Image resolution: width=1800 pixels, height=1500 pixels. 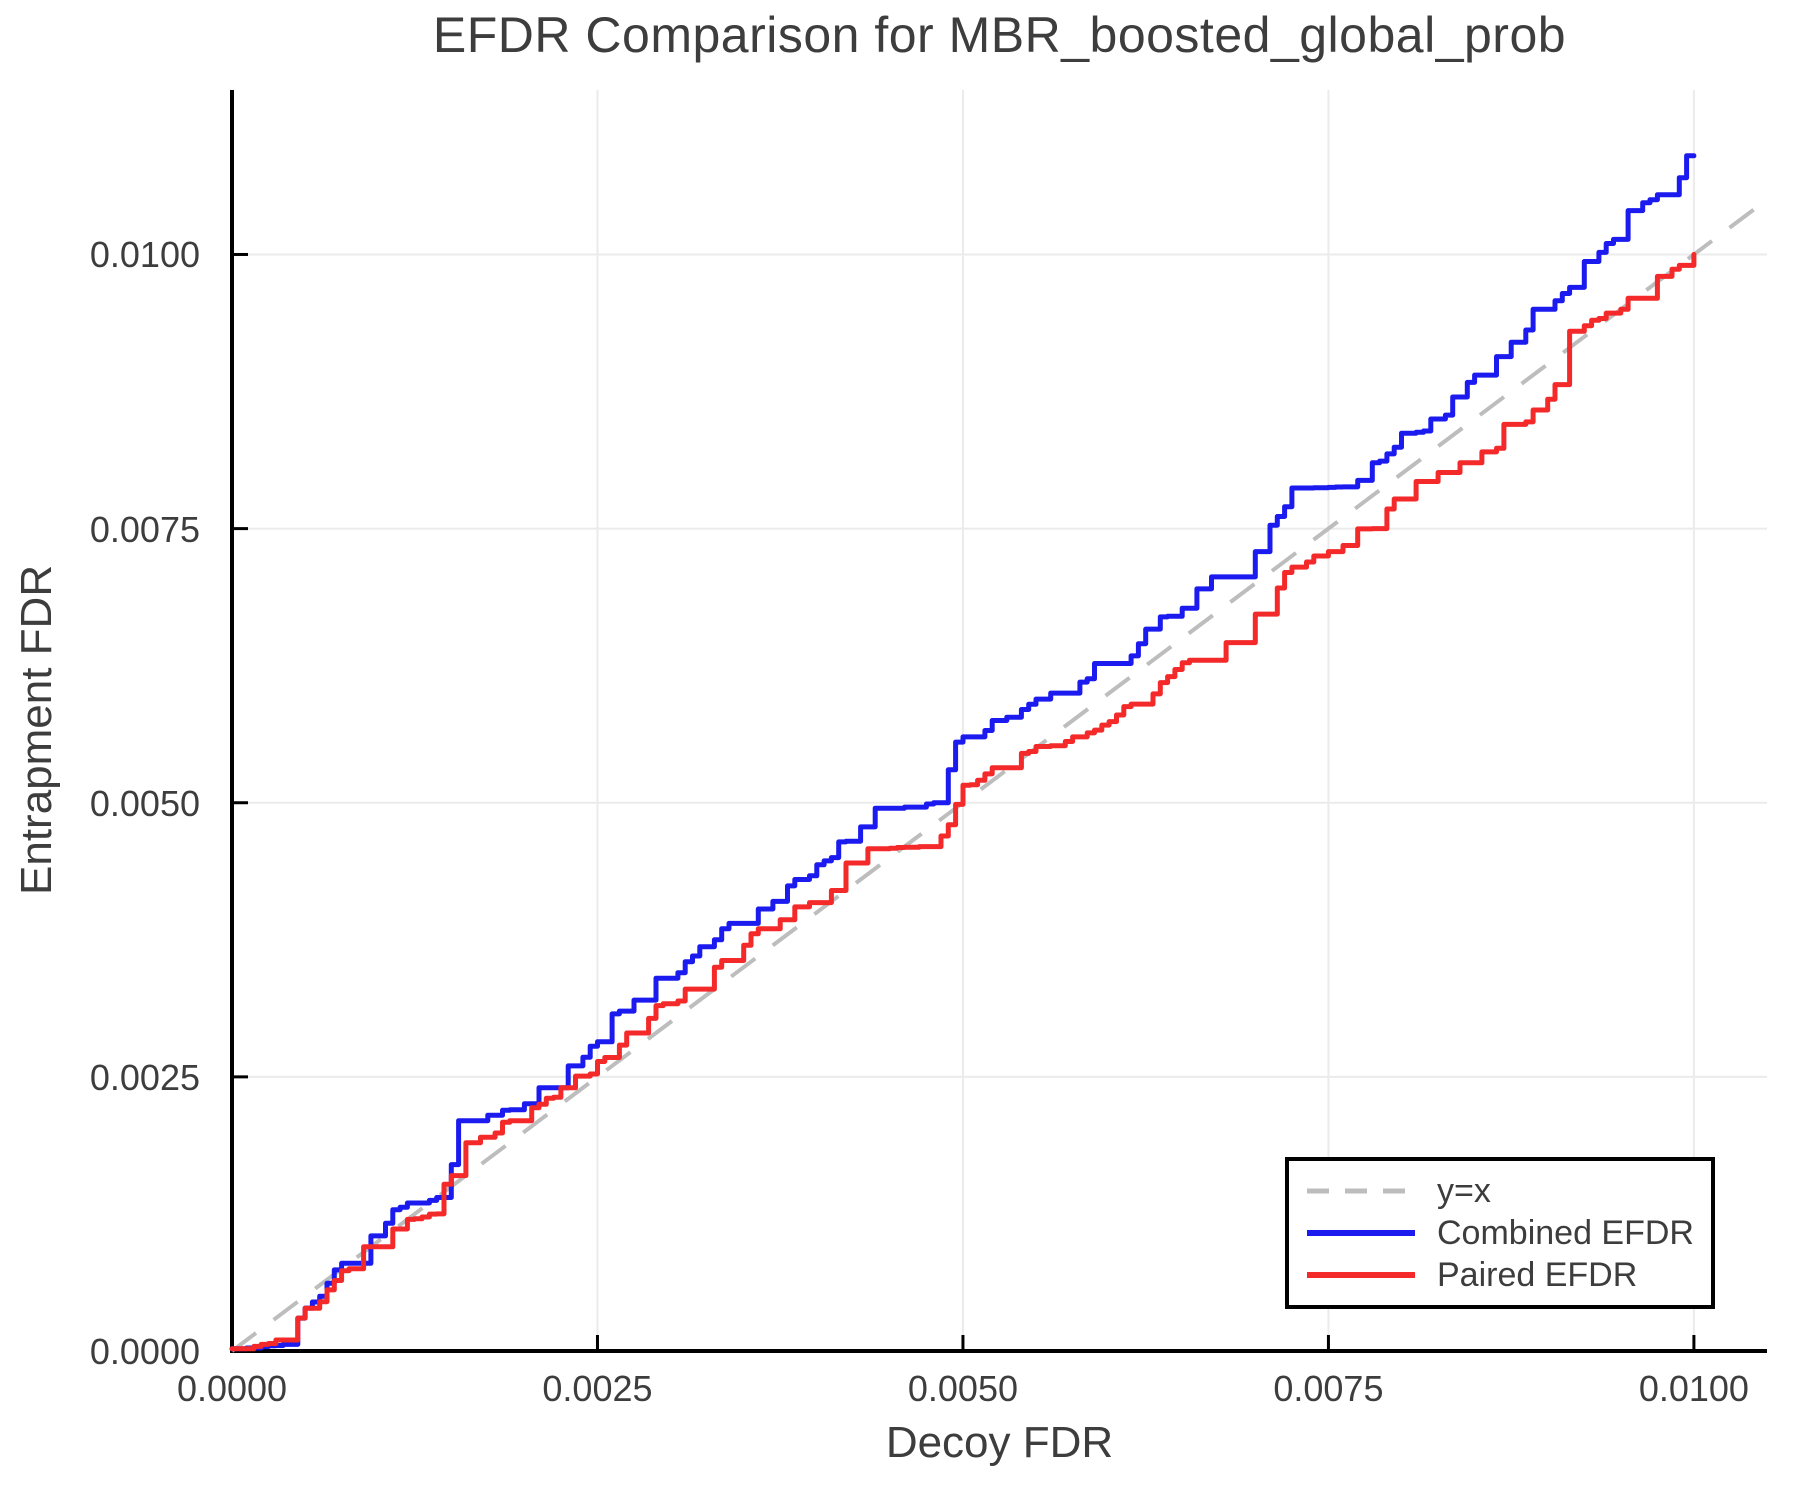 What do you see at coordinates (144, 1351) in the screenshot?
I see `y-tick-label: 0.0000` at bounding box center [144, 1351].